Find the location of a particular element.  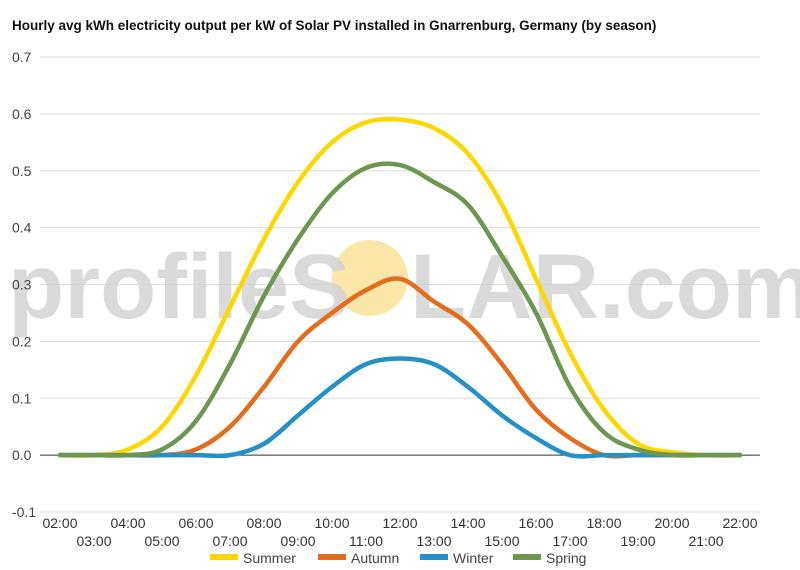

y-tick-label: 0.6 is located at coordinates (22, 114).